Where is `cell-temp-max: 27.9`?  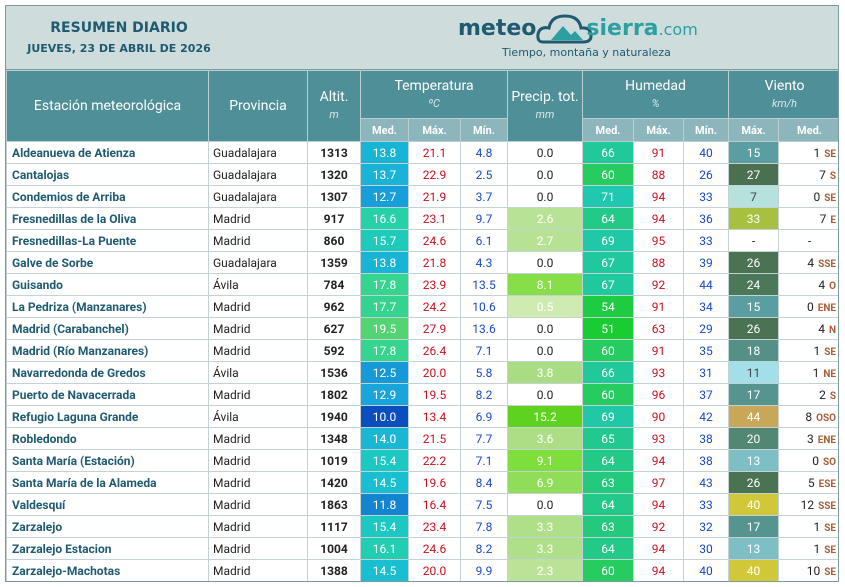
cell-temp-max: 27.9 is located at coordinates (434, 328).